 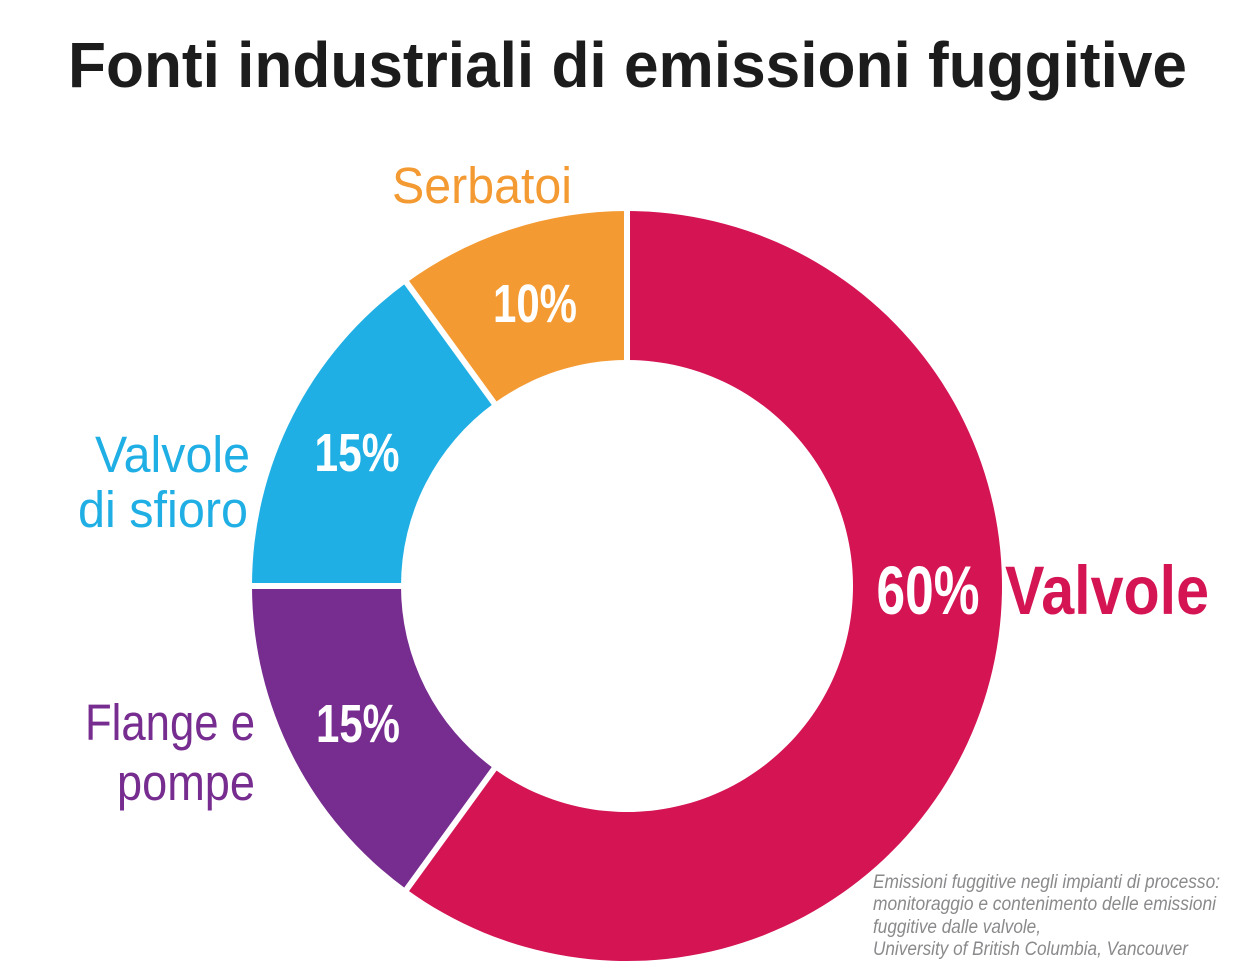 What do you see at coordinates (627, 65) in the screenshot?
I see `chart-title: Fonti industriali di emissioni fuggitive` at bounding box center [627, 65].